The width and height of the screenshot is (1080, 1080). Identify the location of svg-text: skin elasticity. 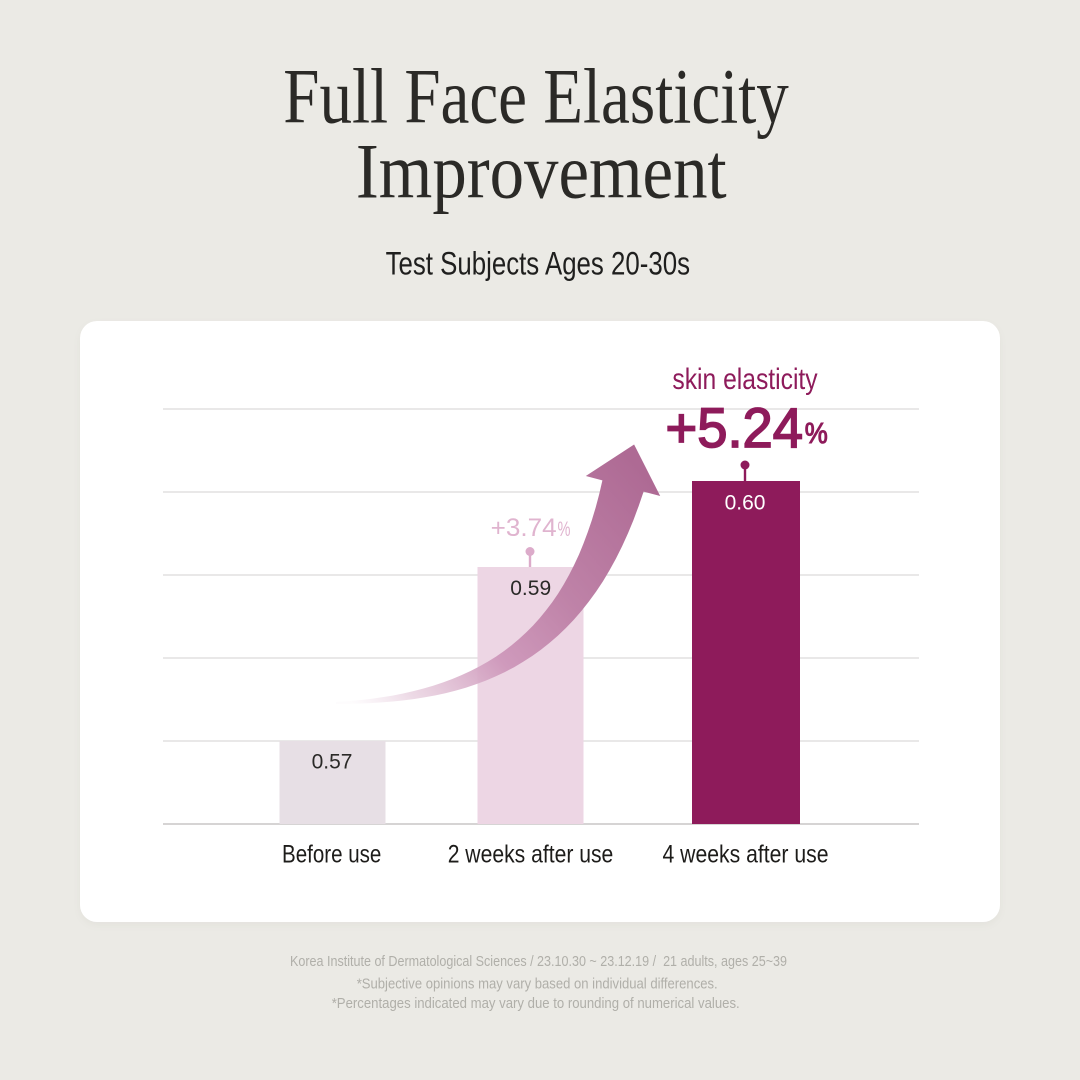
(744, 379).